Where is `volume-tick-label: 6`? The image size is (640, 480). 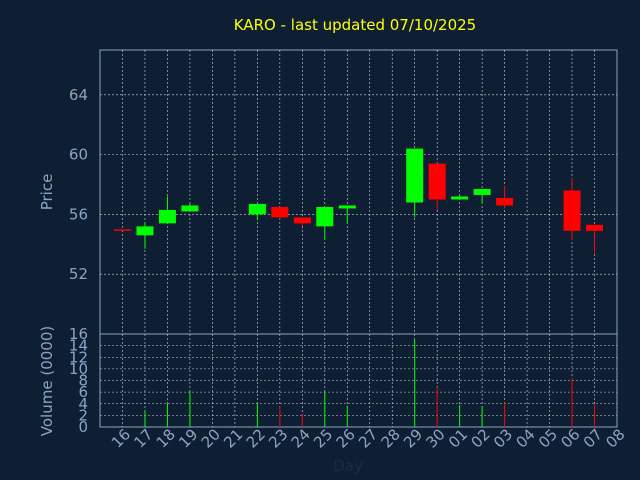
volume-tick-label: 6 is located at coordinates (83, 392).